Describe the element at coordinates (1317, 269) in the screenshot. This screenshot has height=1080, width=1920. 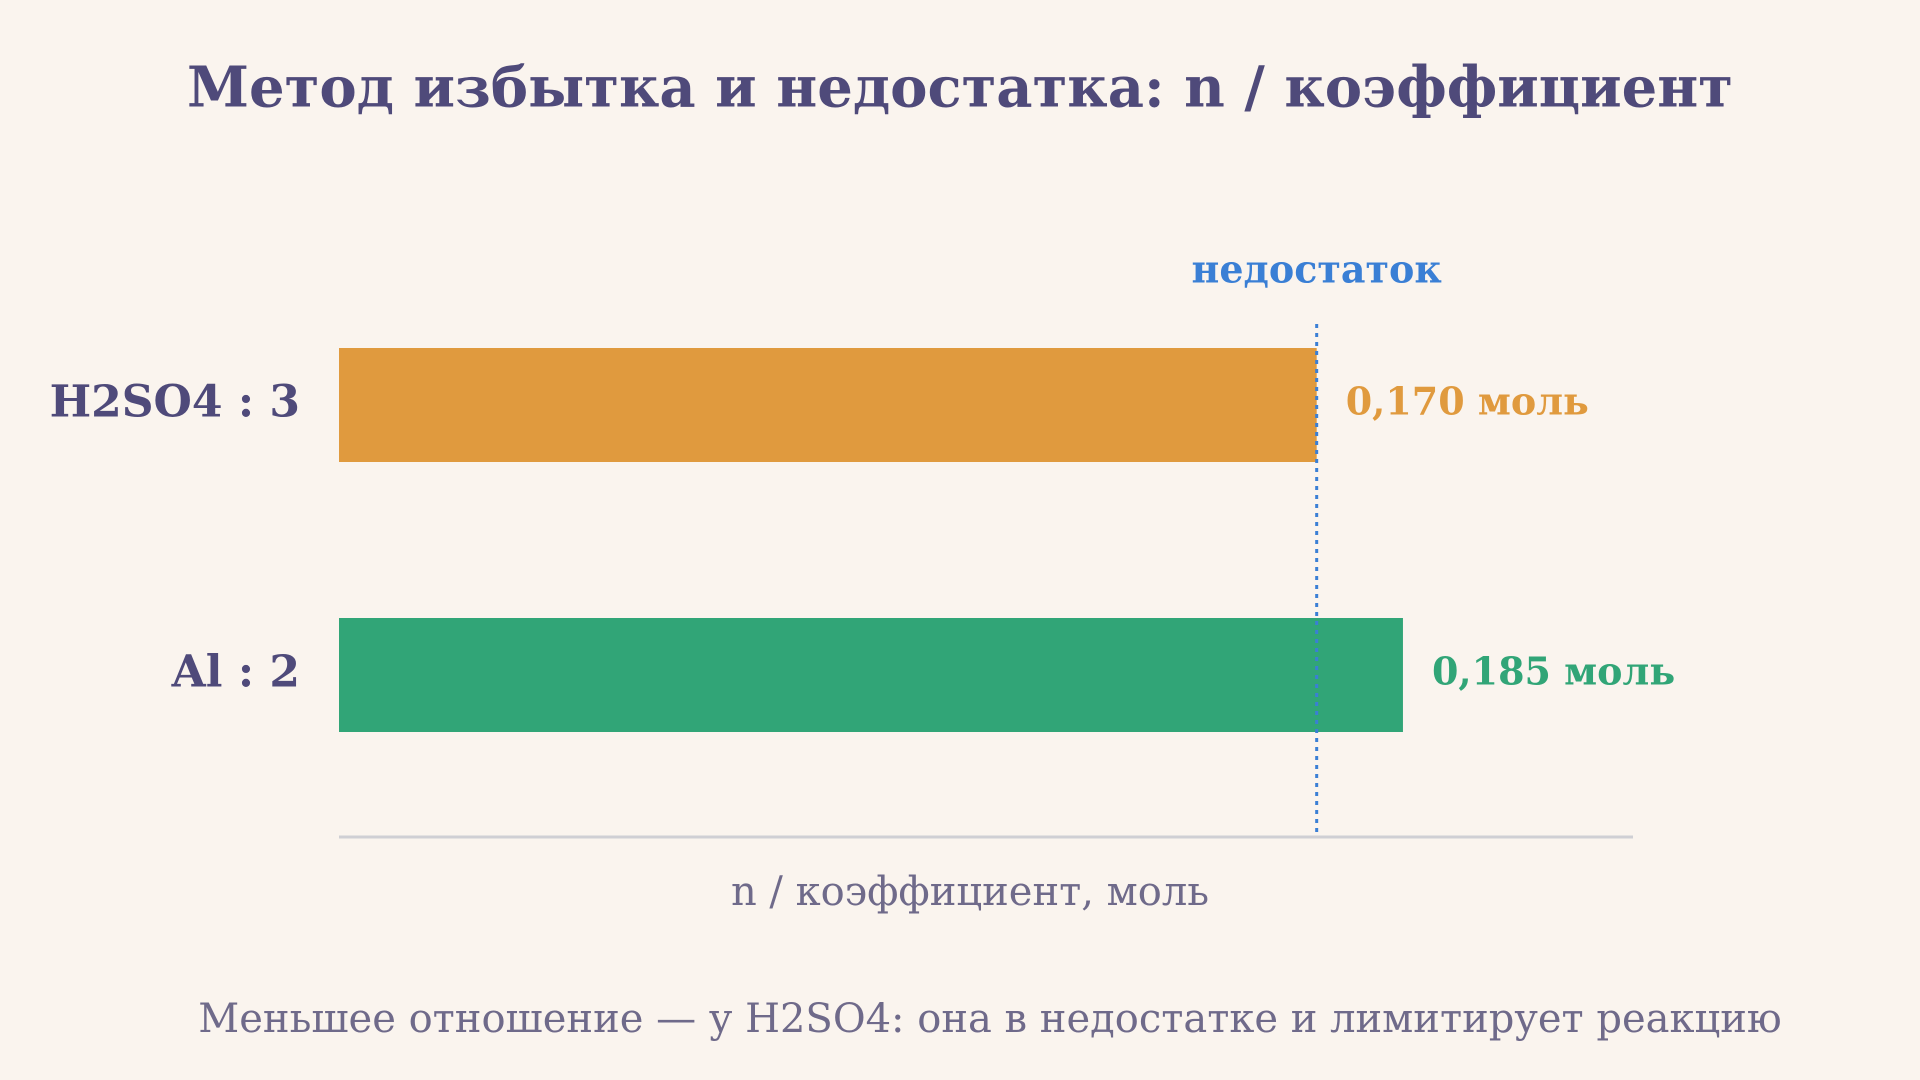
I see `reference-label: недостаток` at that location.